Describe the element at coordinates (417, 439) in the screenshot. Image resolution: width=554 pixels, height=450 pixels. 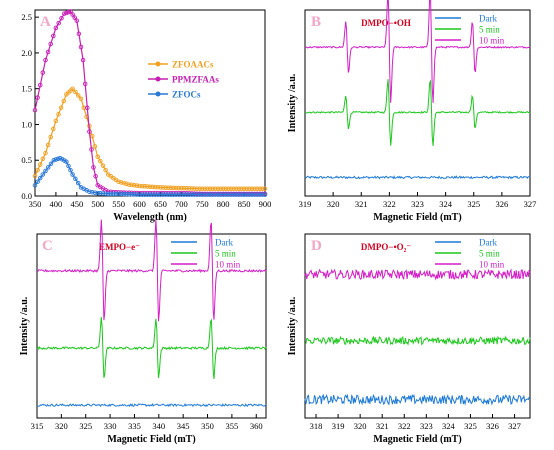
I see `x-axis-label: Magnetic Field (mT)` at that location.